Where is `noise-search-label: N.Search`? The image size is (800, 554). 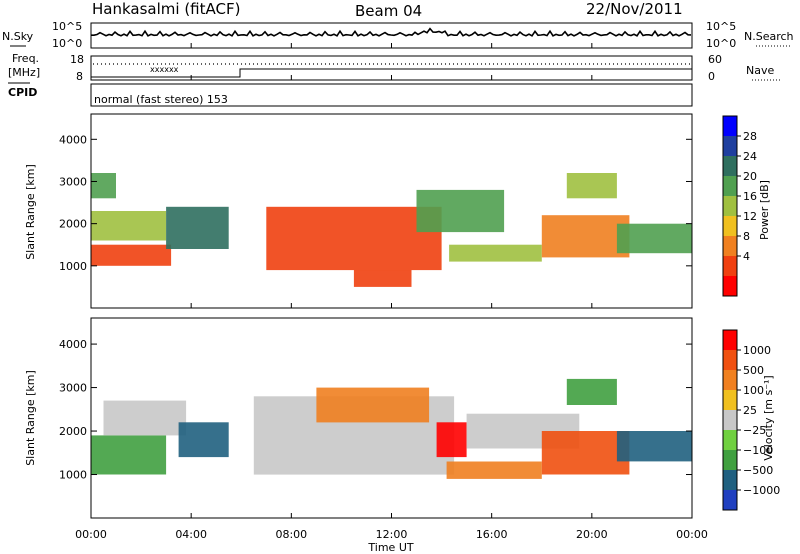 noise-search-label: N.Search is located at coordinates (769, 36).